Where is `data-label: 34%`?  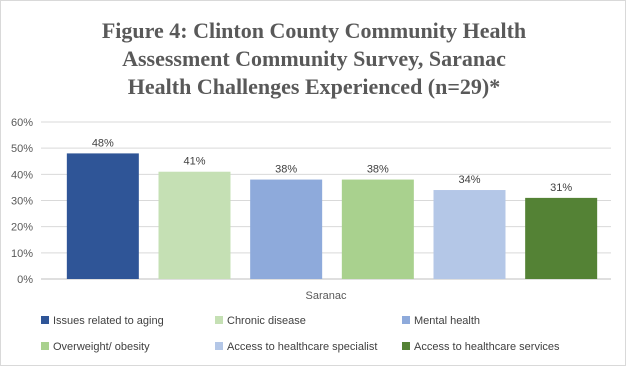 data-label: 34% is located at coordinates (469, 180).